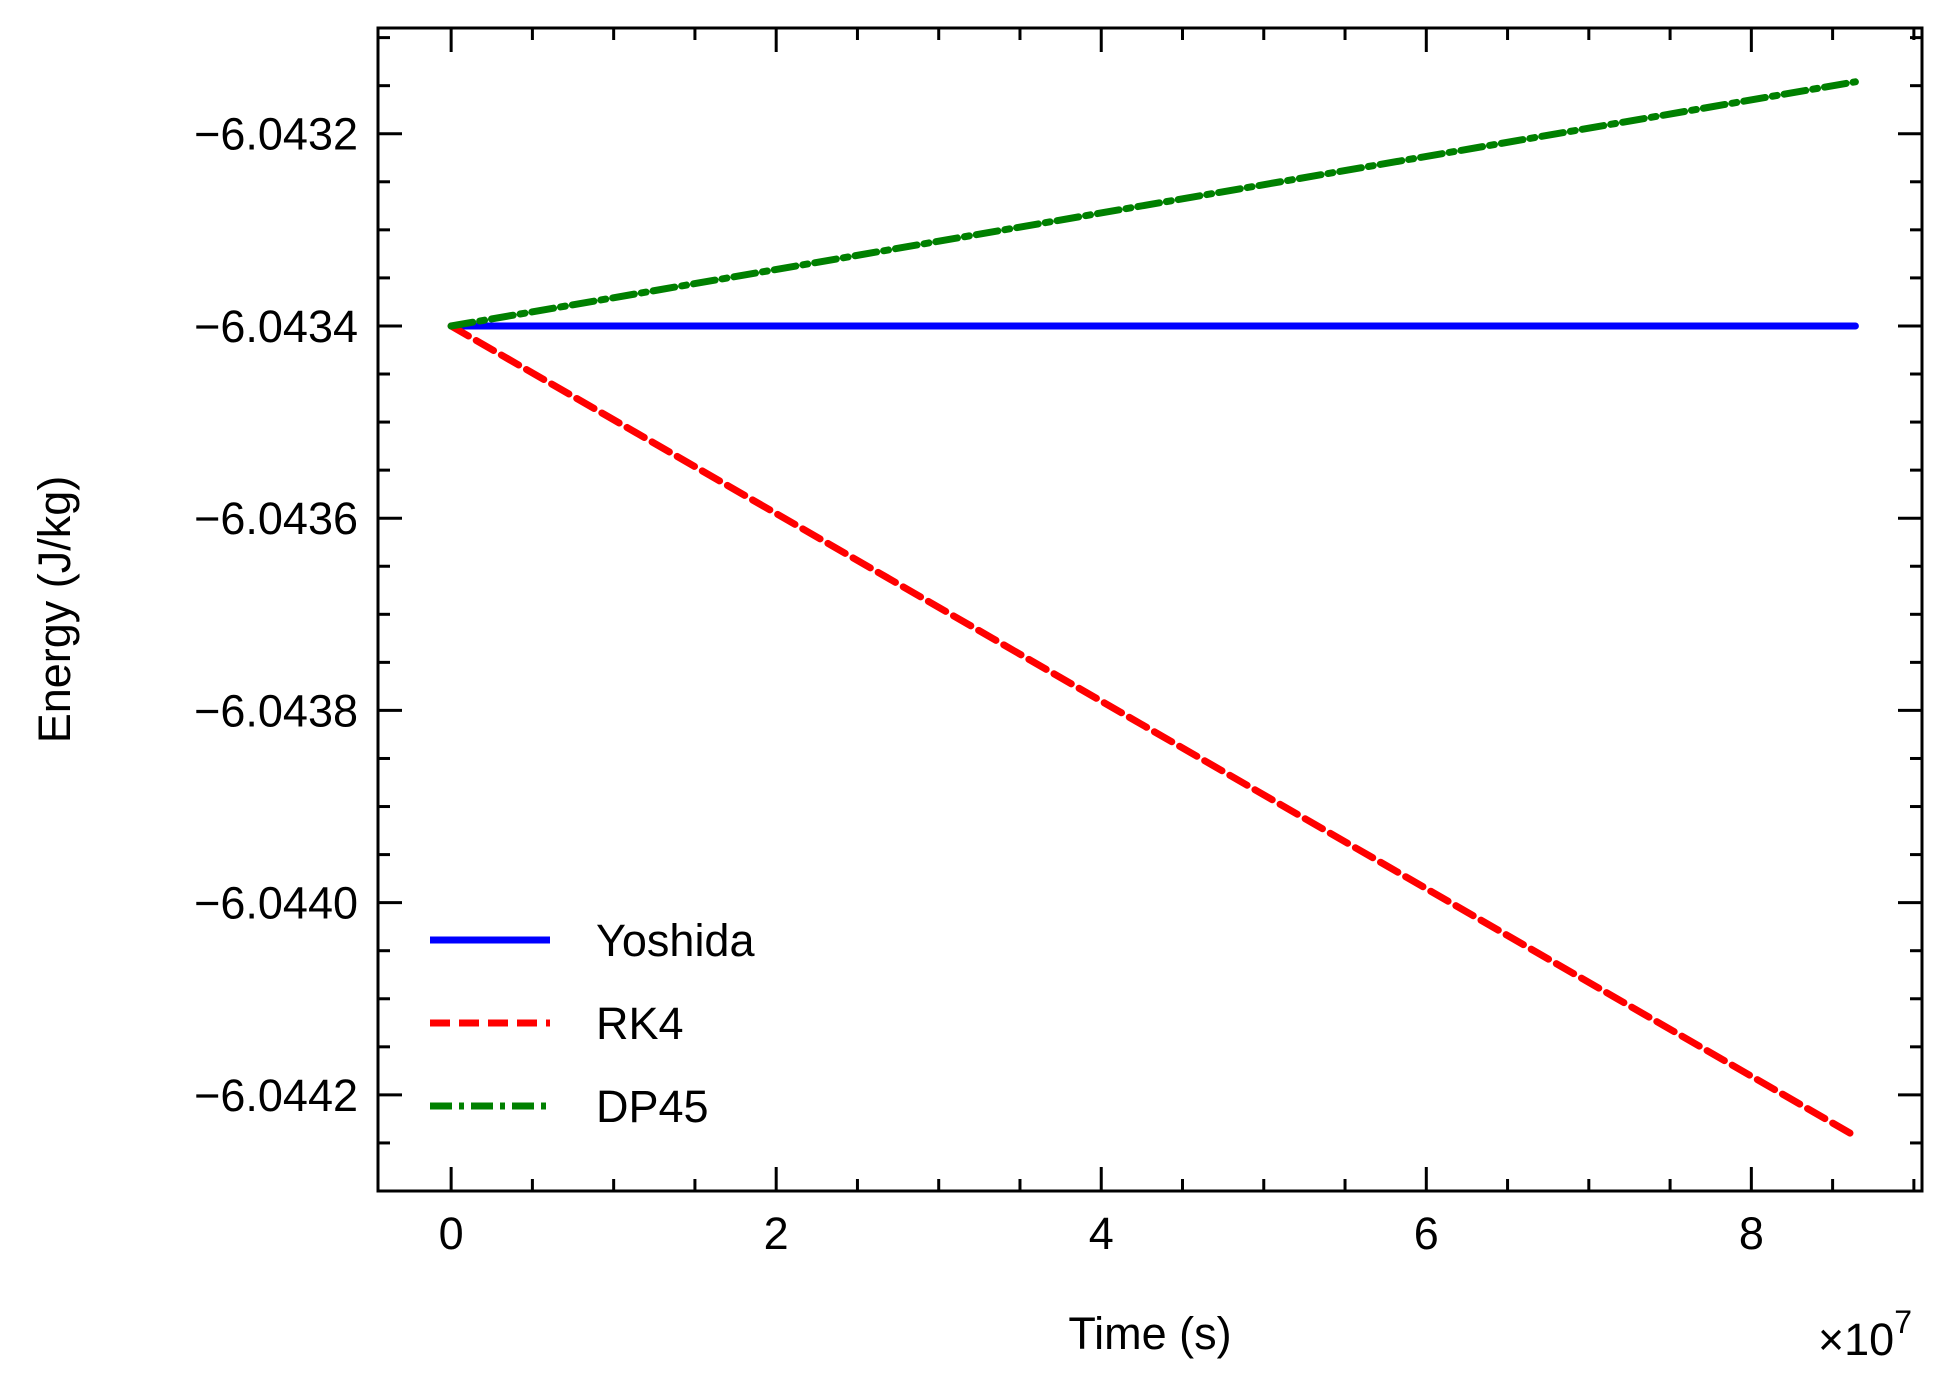  I want to click on y-tick-label: −6.0432, so click(276, 134).